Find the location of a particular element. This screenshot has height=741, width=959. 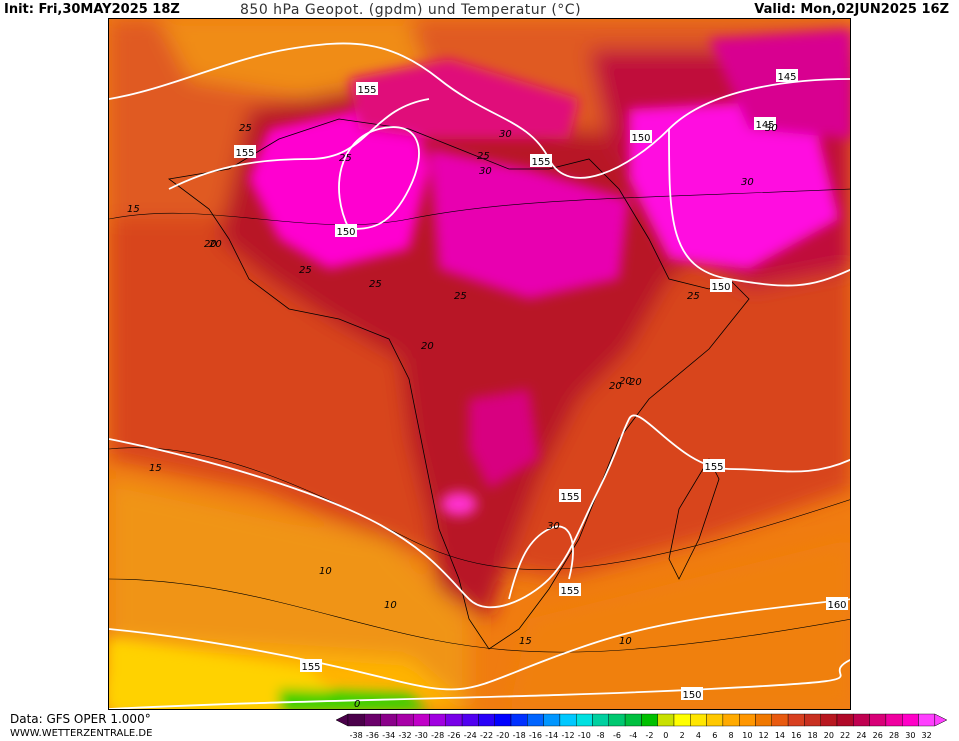

colorbar-tick-label: -22 is located at coordinates (486, 735).